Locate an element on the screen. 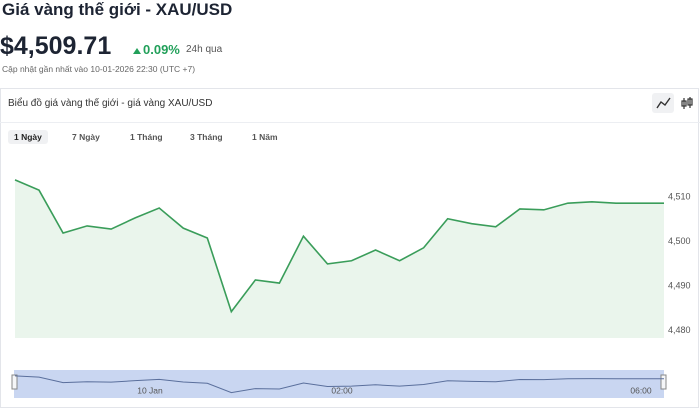 The height and width of the screenshot is (408, 700). up-arrow is located at coordinates (137, 51).